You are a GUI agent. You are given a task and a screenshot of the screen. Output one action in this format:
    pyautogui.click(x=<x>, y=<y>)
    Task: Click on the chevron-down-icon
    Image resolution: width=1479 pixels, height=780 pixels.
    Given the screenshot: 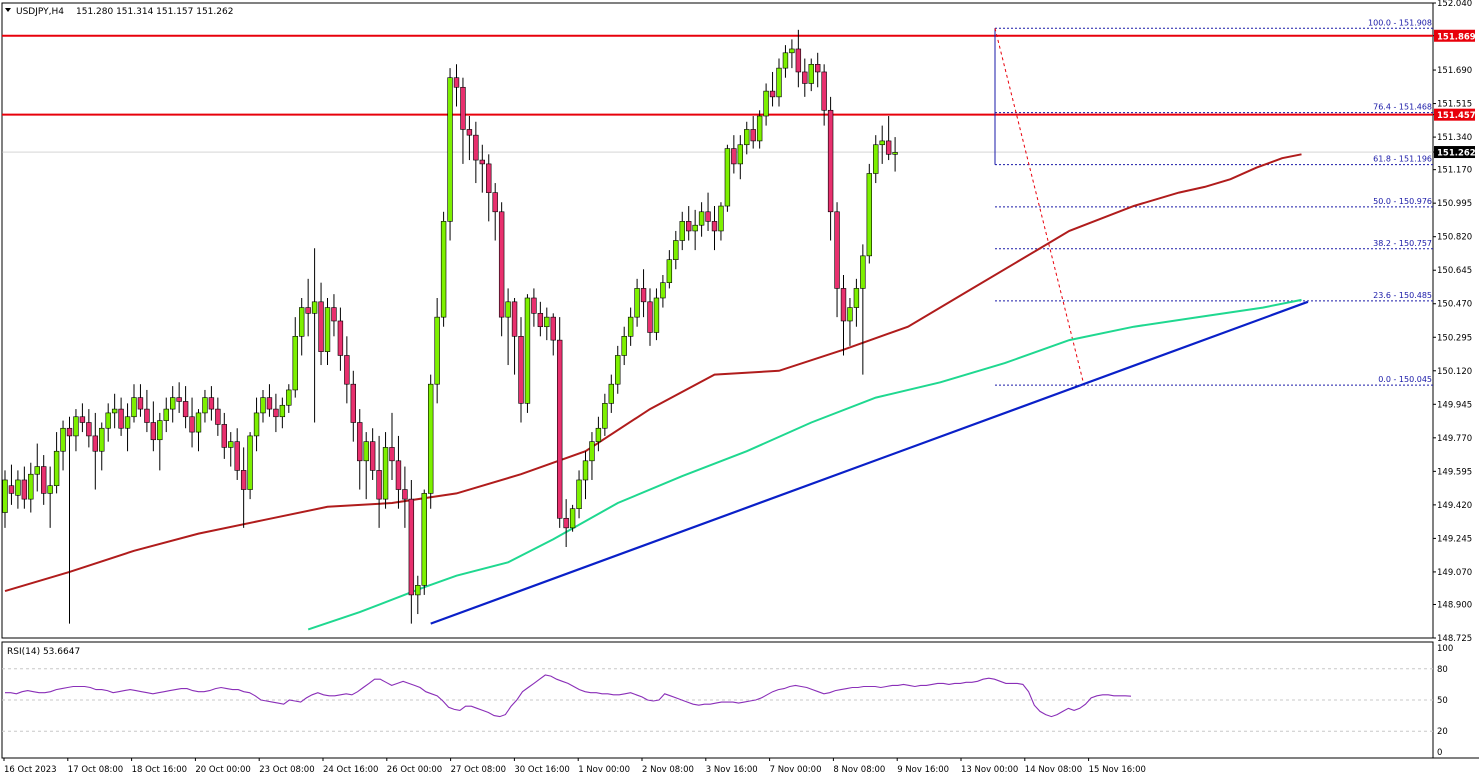 What is the action you would take?
    pyautogui.click(x=8, y=10)
    